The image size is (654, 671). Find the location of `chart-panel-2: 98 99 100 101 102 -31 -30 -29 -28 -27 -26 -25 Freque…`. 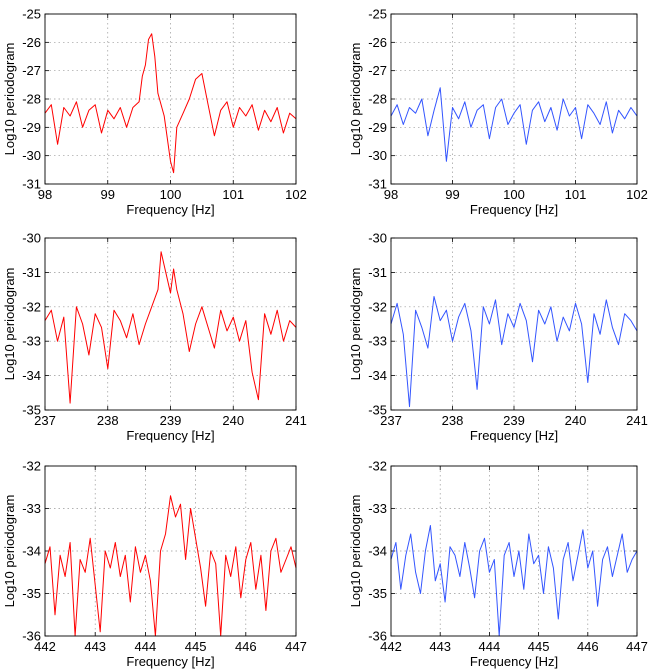

chart-panel-2: 98 99 100 101 102 -31 -30 -29 -28 -27 -26 -25 Freque… is located at coordinates (498, 112).